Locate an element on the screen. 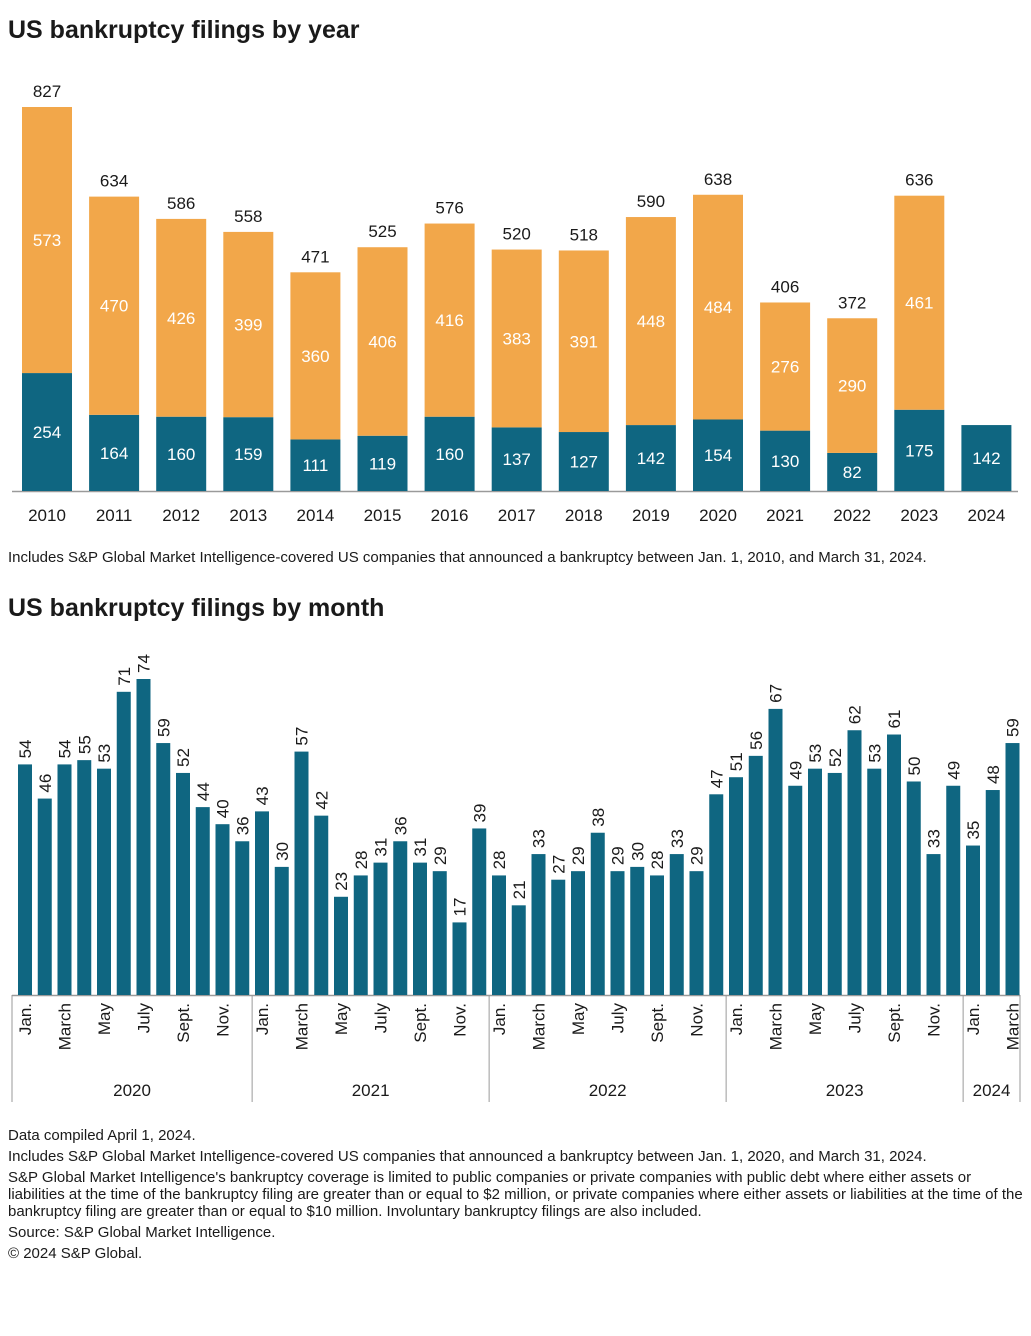  month-data-label-7: 59 is located at coordinates (163, 727).